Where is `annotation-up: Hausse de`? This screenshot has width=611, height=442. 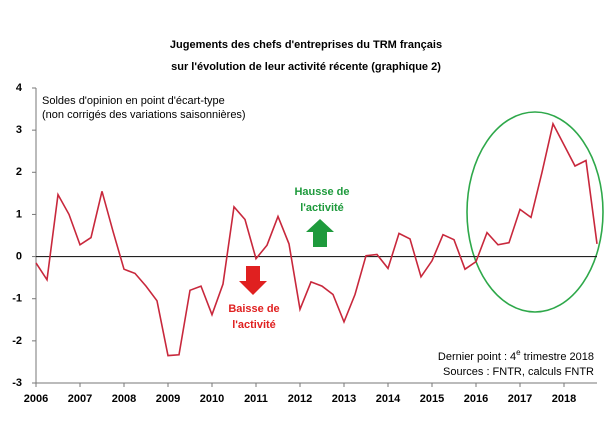 annotation-up: Hausse de is located at coordinates (321, 192).